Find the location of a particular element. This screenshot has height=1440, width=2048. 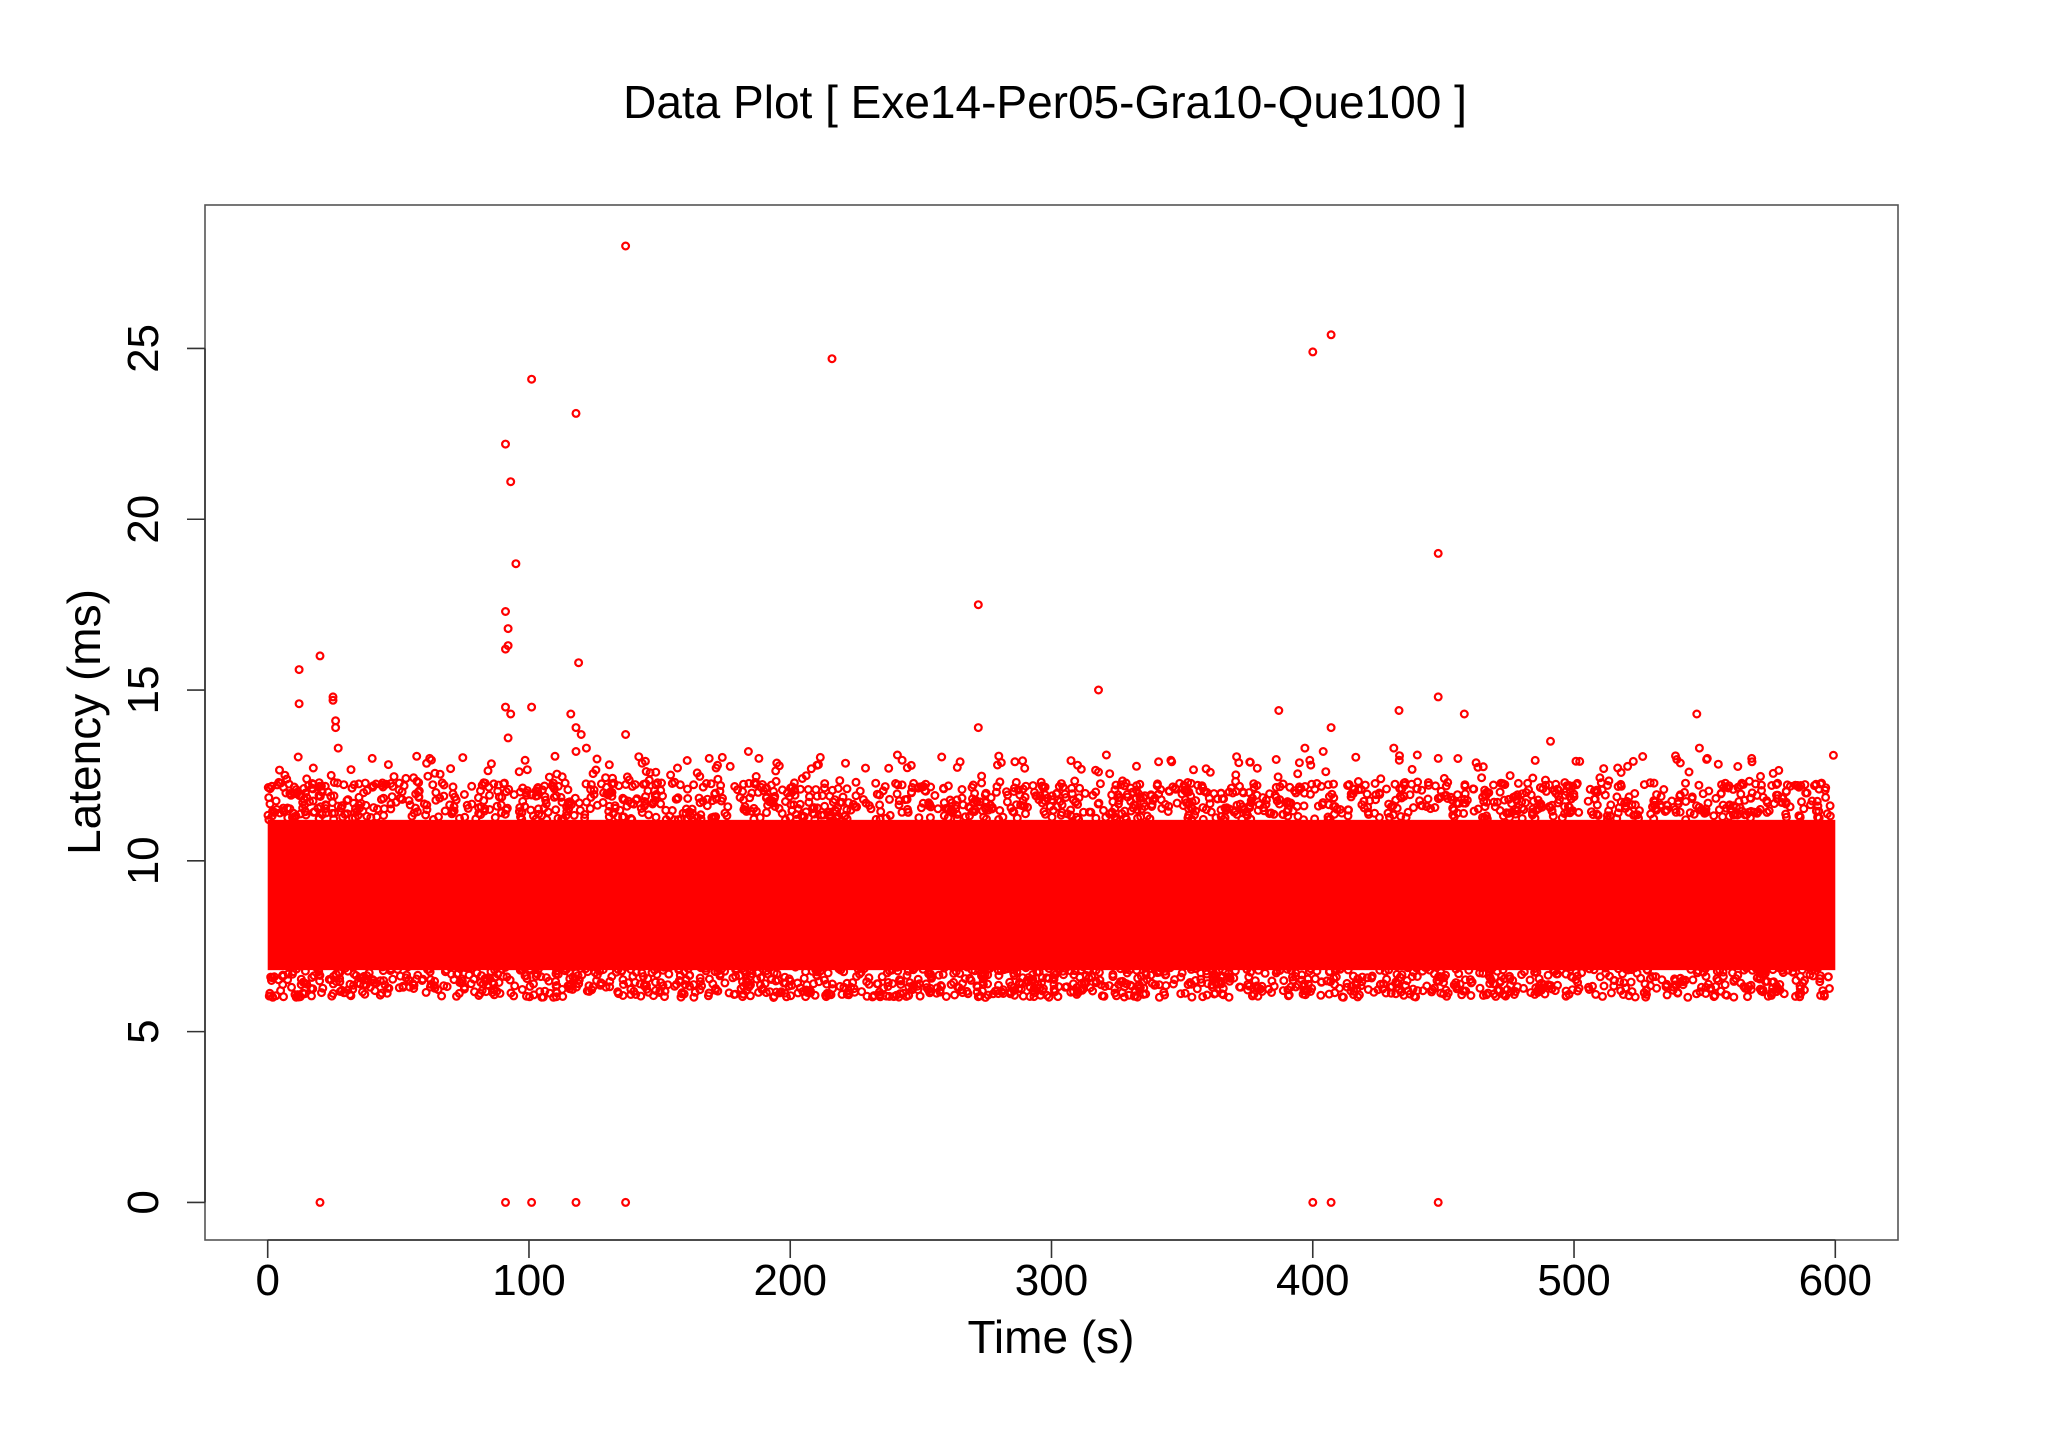

y-tick-label: 25 is located at coordinates (143, 348).